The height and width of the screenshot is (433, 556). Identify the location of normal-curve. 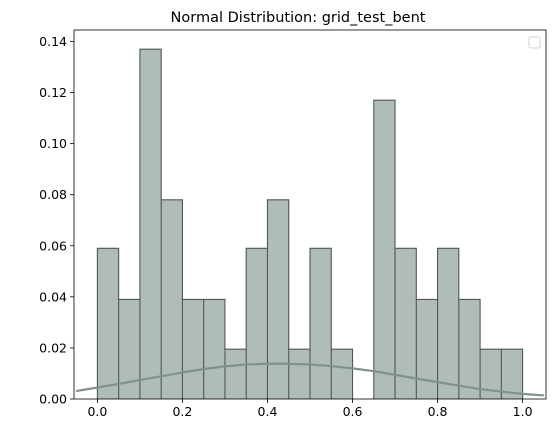
(309, 379).